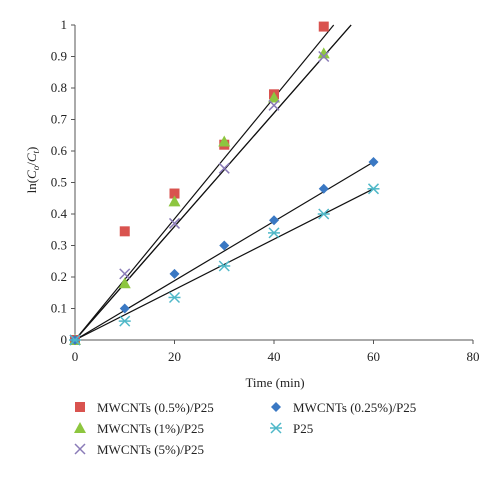  I want to click on legend-item: MWCNTs (0.5%)/P25, so click(144, 407).